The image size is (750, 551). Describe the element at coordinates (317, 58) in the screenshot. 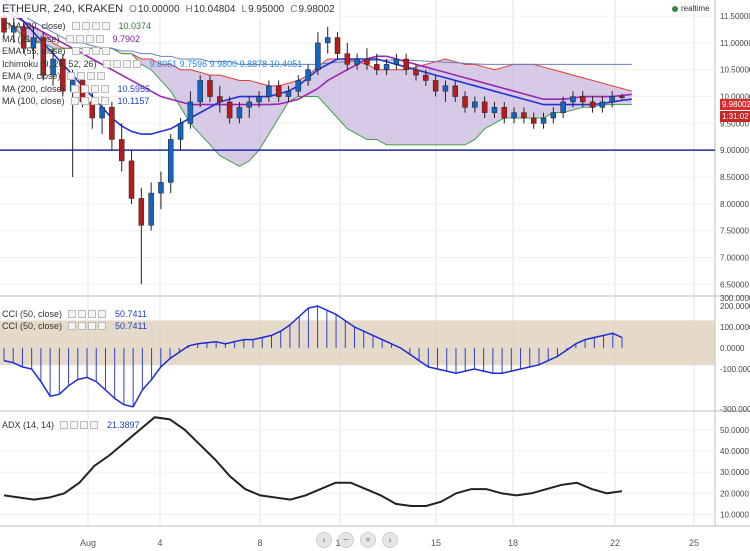

I see `ema-20-line` at that location.